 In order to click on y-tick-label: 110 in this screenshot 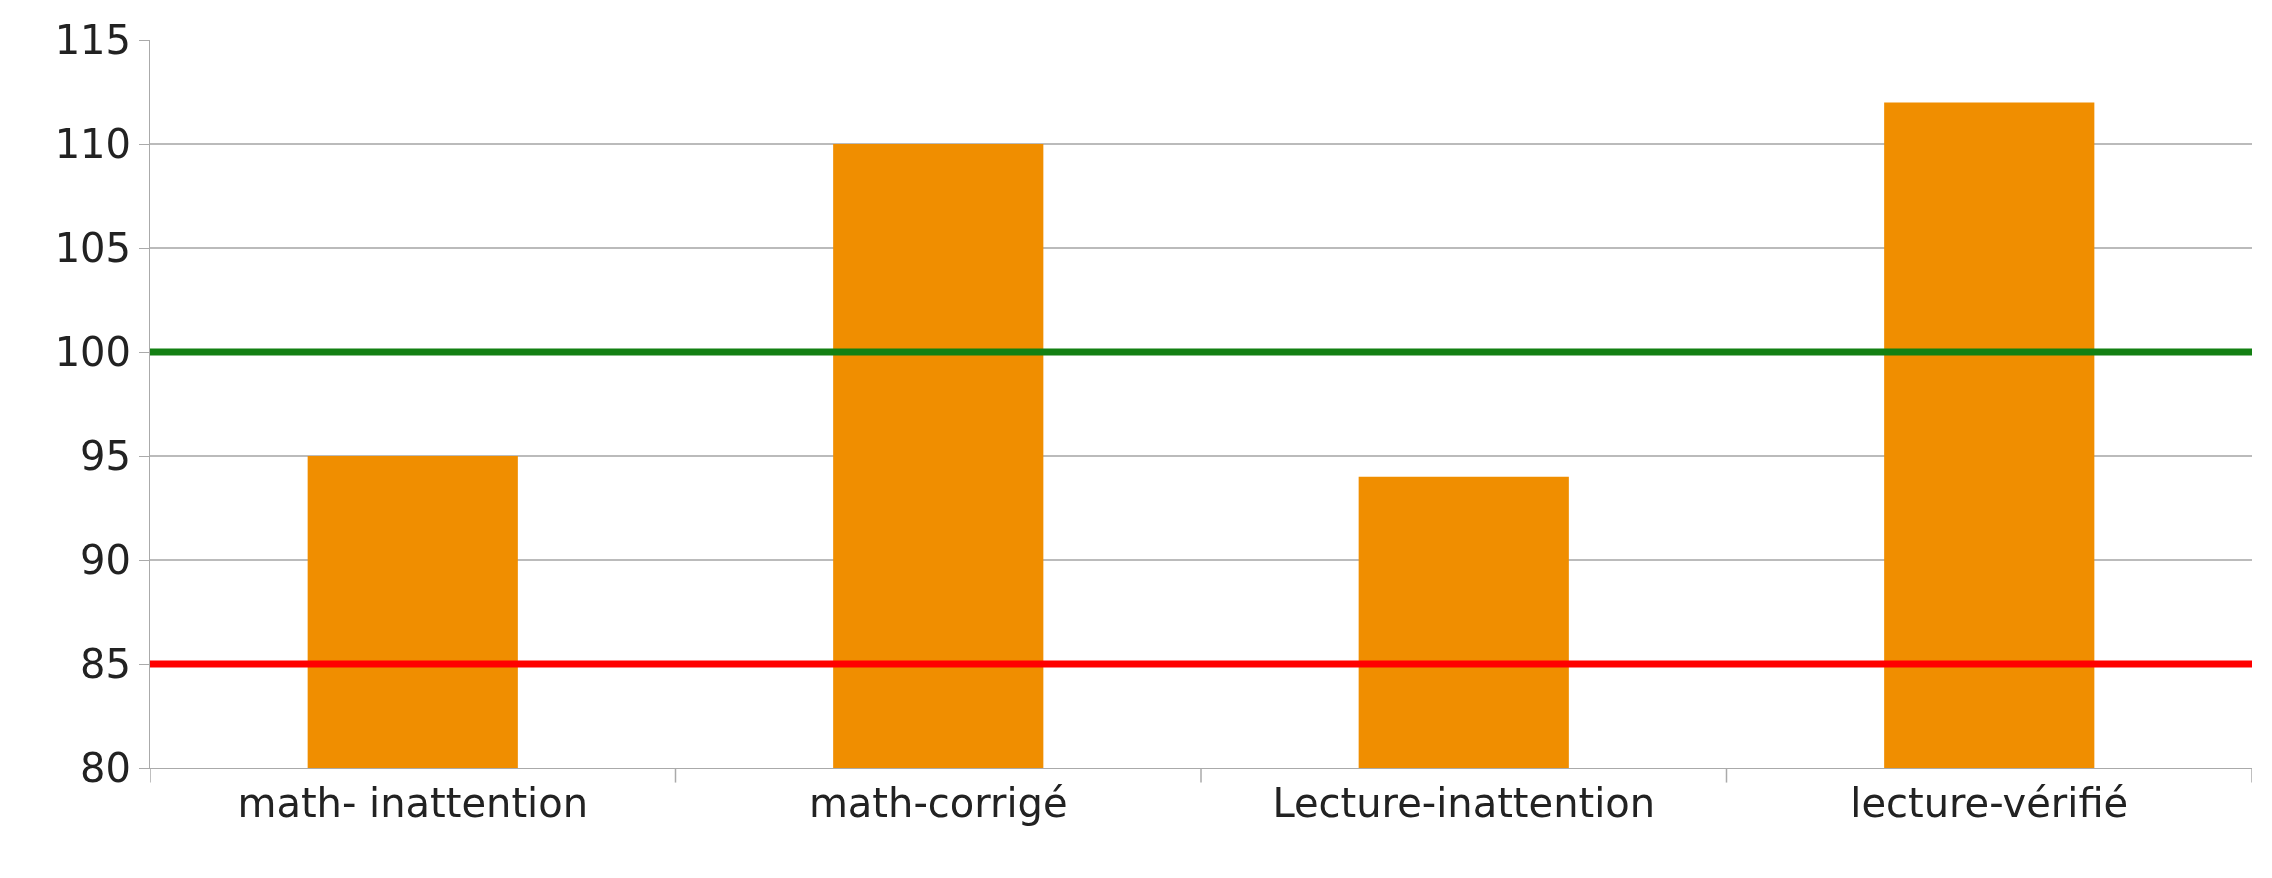, I will do `click(92, 144)`.